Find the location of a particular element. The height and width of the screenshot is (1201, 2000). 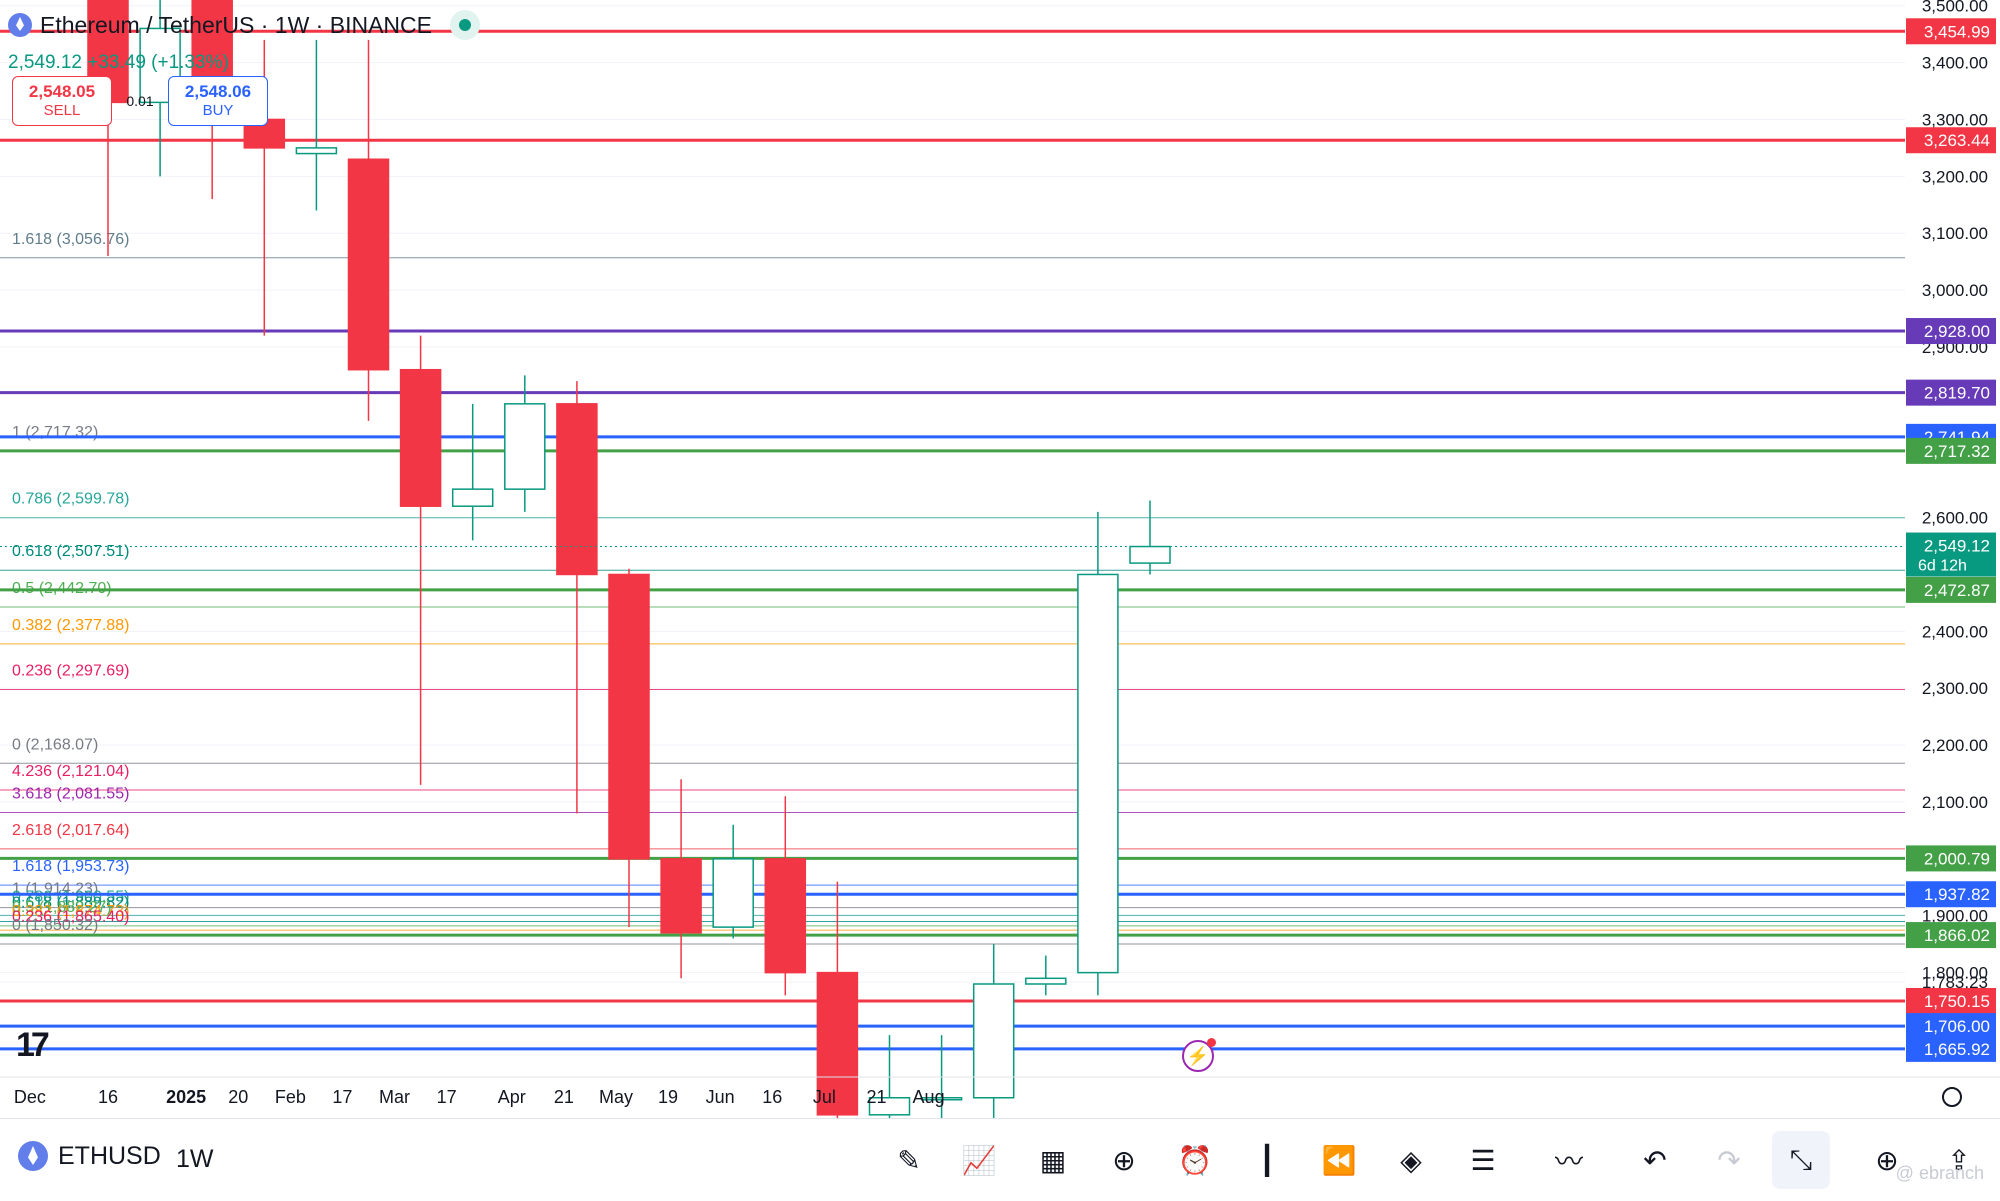

undo-icon: ↶ is located at coordinates (1655, 1160).